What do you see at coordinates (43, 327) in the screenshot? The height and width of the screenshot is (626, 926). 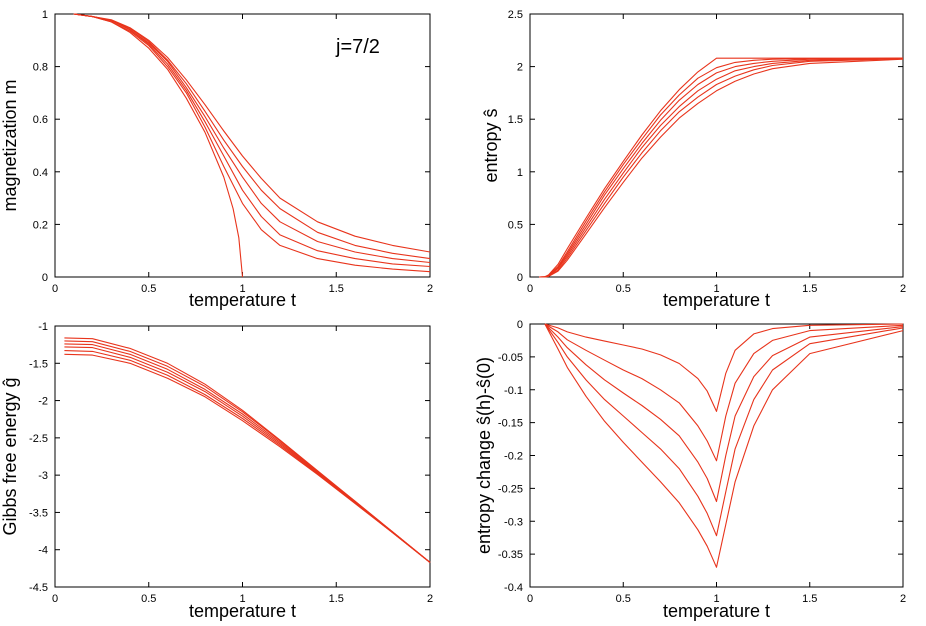 I see `y-tick-label: -1` at bounding box center [43, 327].